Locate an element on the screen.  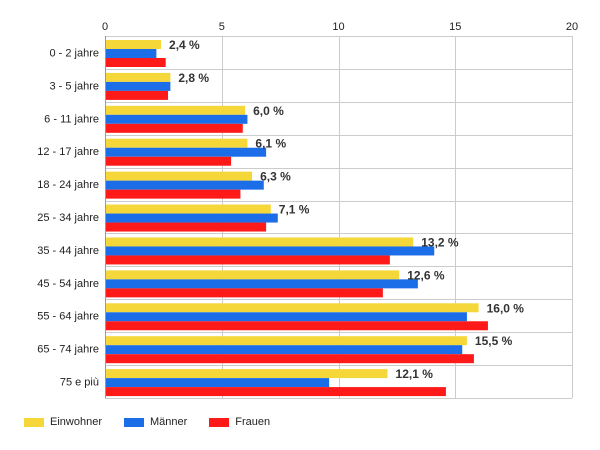
x-tick-label: 20 is located at coordinates (572, 27).